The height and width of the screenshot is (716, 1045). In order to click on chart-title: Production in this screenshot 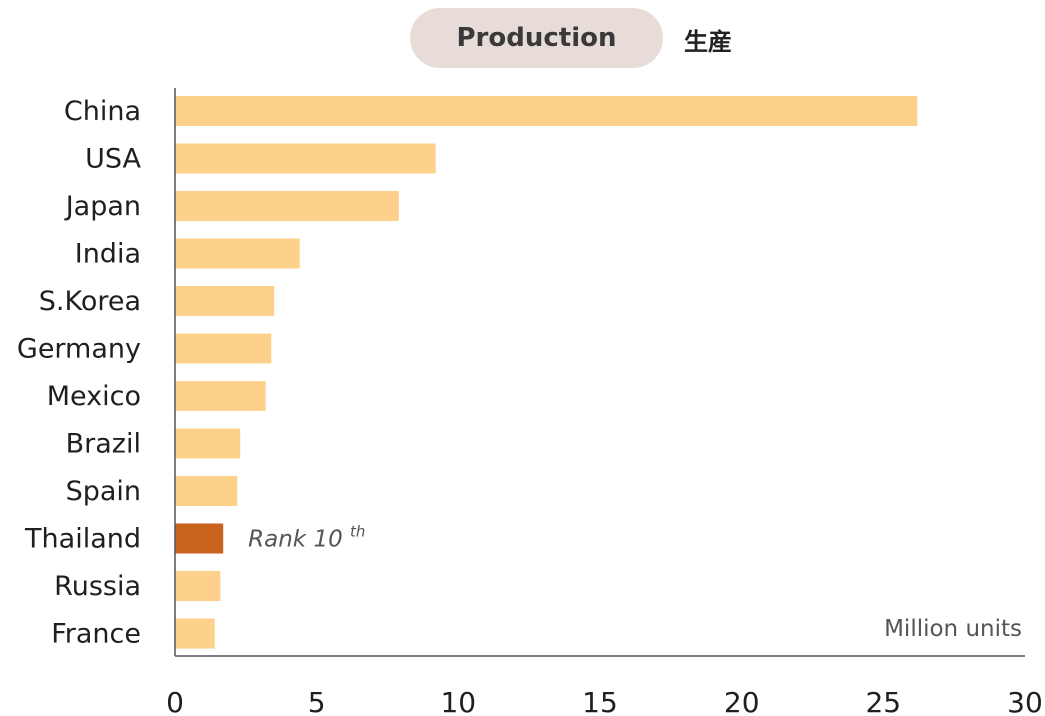, I will do `click(536, 38)`.